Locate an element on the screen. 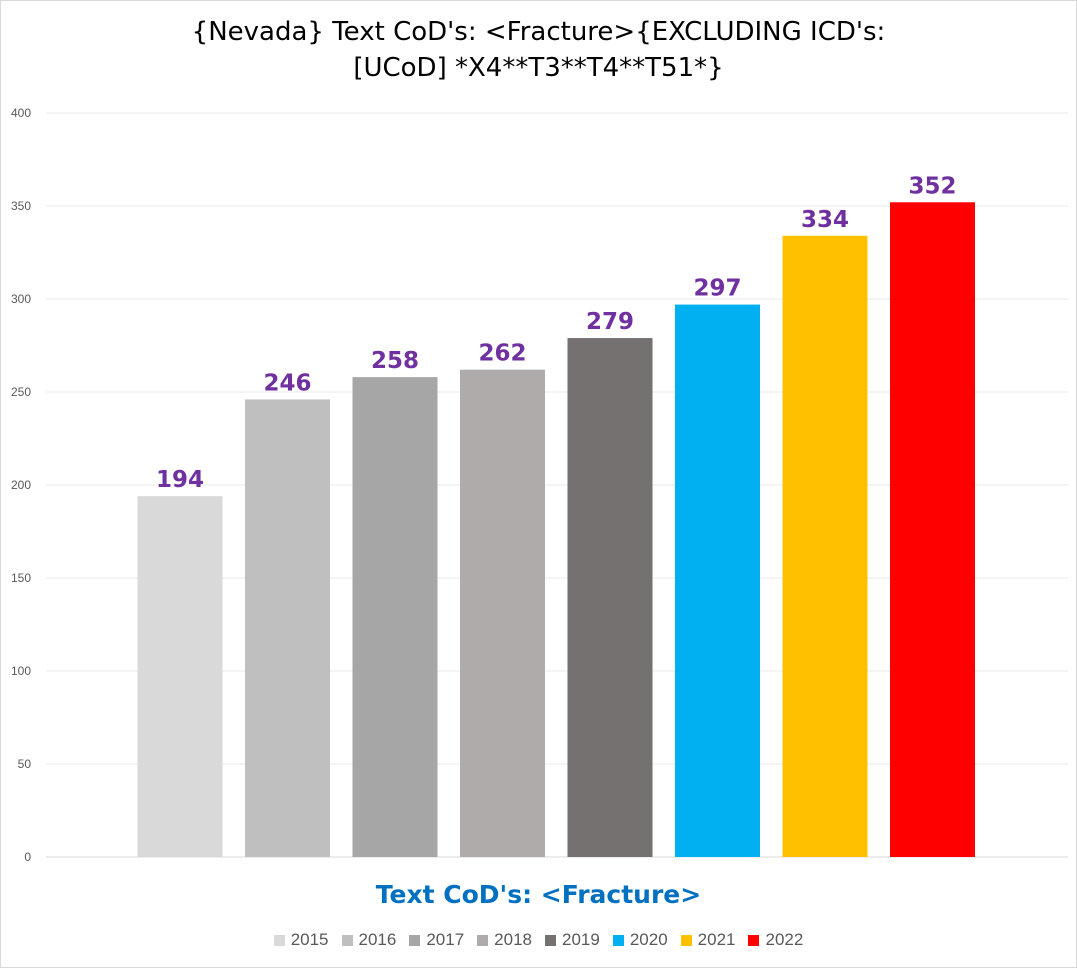 Image resolution: width=1077 pixels, height=968 pixels. bar-2017 is located at coordinates (395, 617).